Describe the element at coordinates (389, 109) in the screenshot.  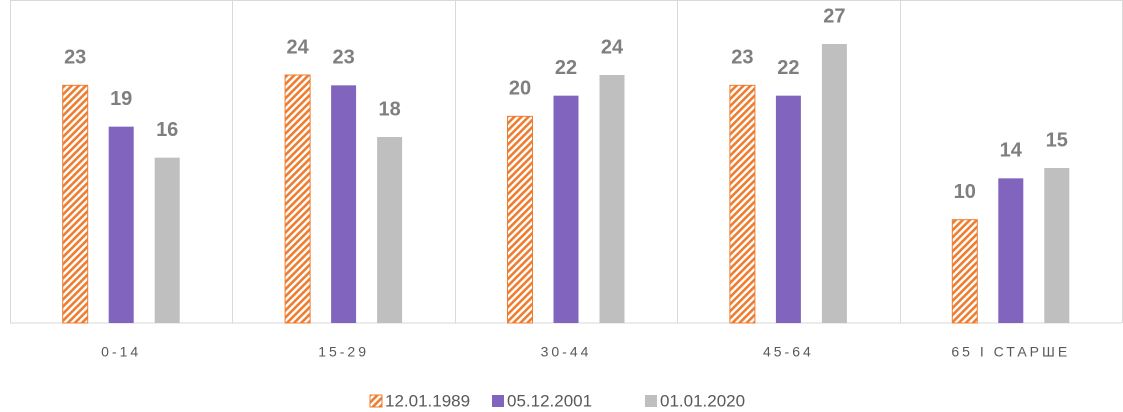
I see `data-label: 18` at that location.